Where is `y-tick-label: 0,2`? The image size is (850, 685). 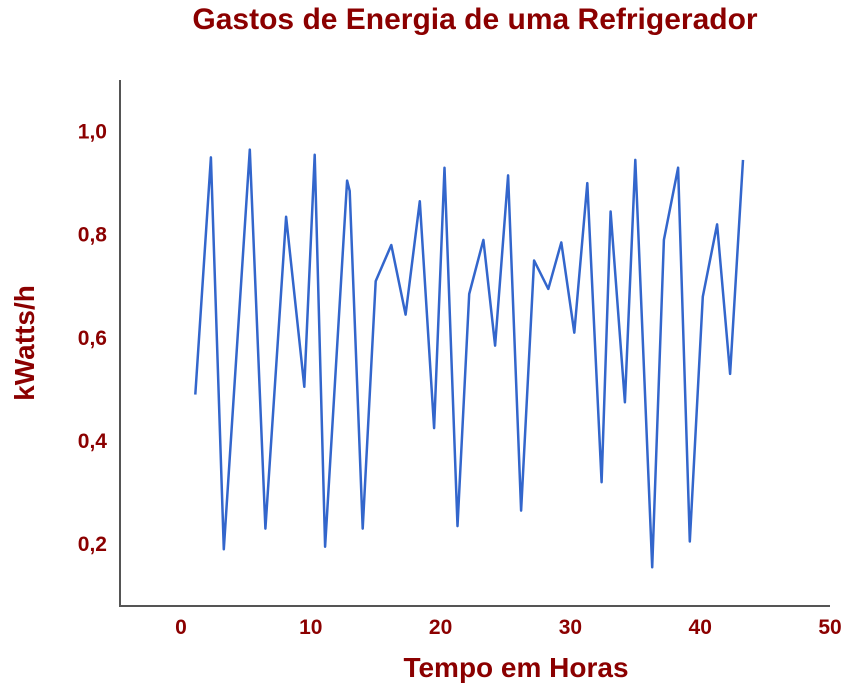
y-tick-label: 0,2 is located at coordinates (92, 544).